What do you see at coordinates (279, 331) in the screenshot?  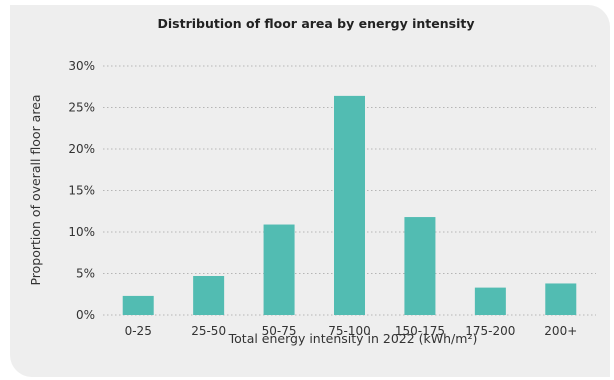 I see `x-tick-label: 50-75` at bounding box center [279, 331].